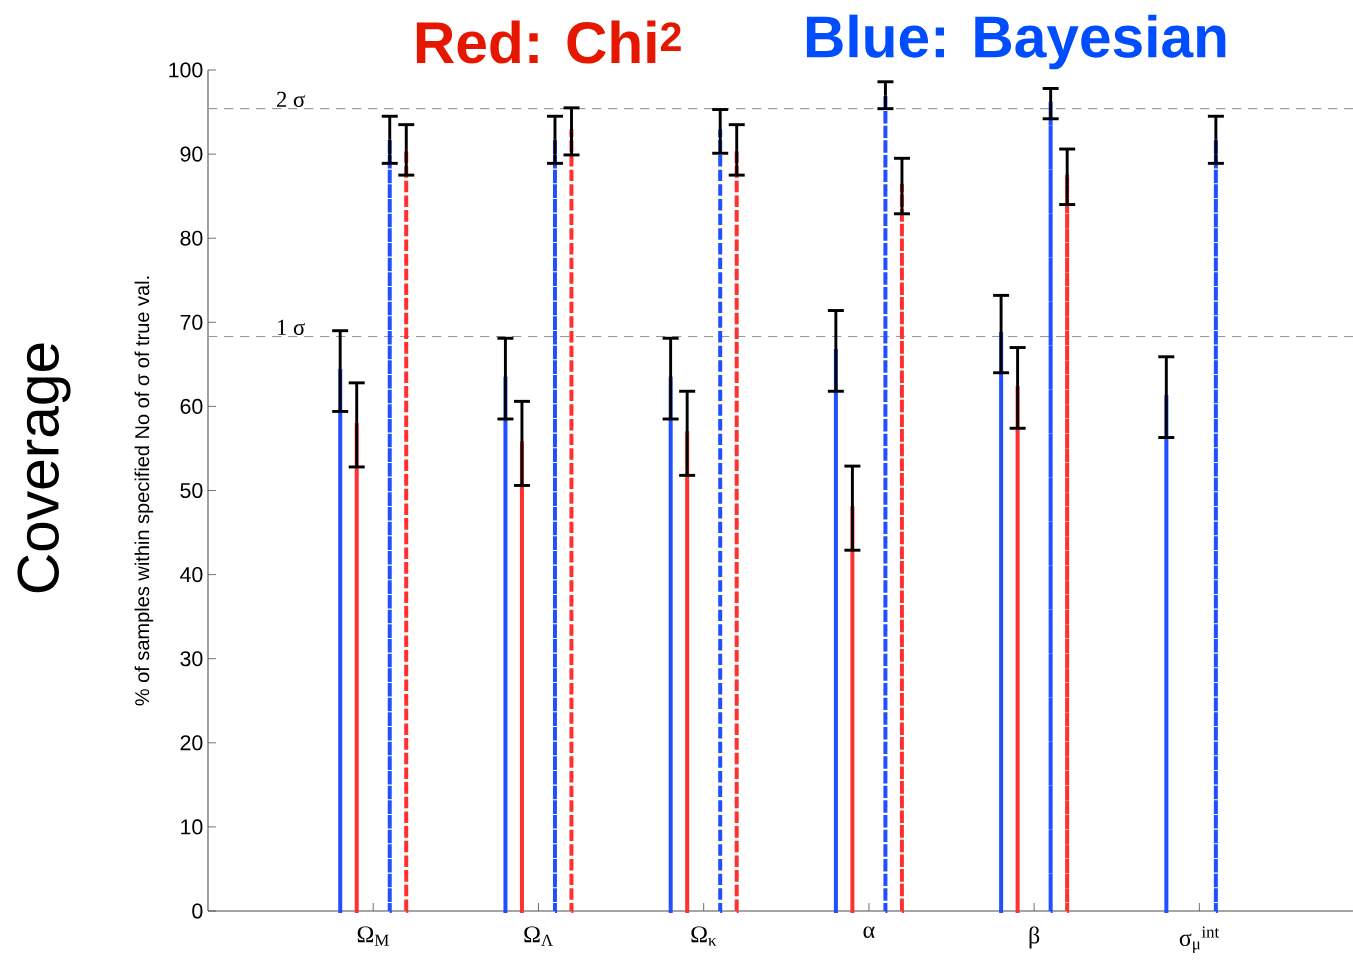 The width and height of the screenshot is (1353, 968). Describe the element at coordinates (704, 936) in the screenshot. I see `x-tick-label: Ω$_{κ}$` at that location.